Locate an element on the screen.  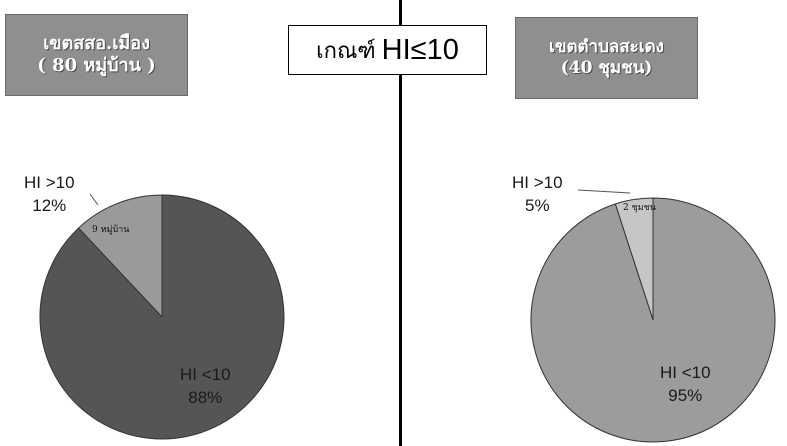
left-major-slice-label: HI <10 88% is located at coordinates (205, 387).